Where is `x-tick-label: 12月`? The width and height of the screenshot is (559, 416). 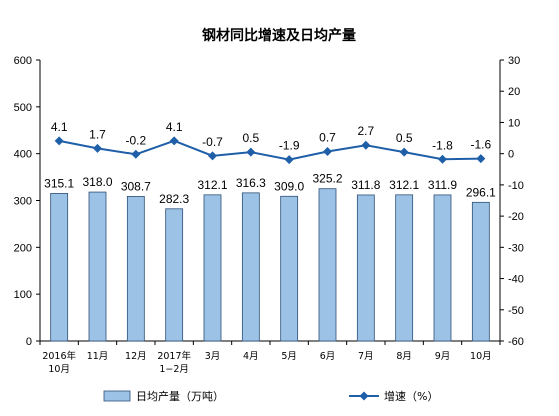
x-tick-label: 12月 is located at coordinates (136, 356).